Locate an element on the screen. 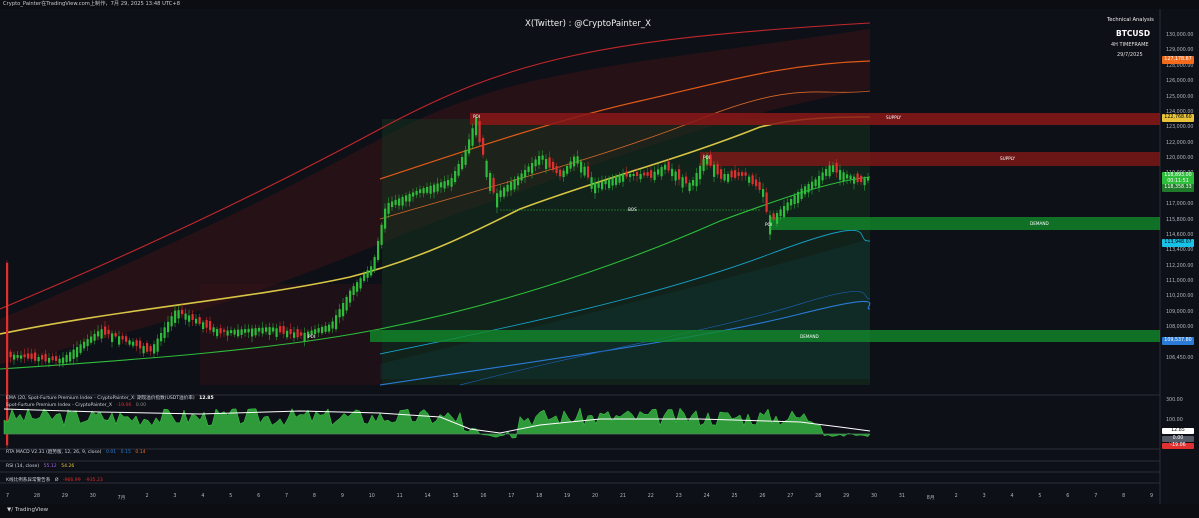 The height and width of the screenshot is (518, 1199). lower-band-blue-outer is located at coordinates (665, 338).